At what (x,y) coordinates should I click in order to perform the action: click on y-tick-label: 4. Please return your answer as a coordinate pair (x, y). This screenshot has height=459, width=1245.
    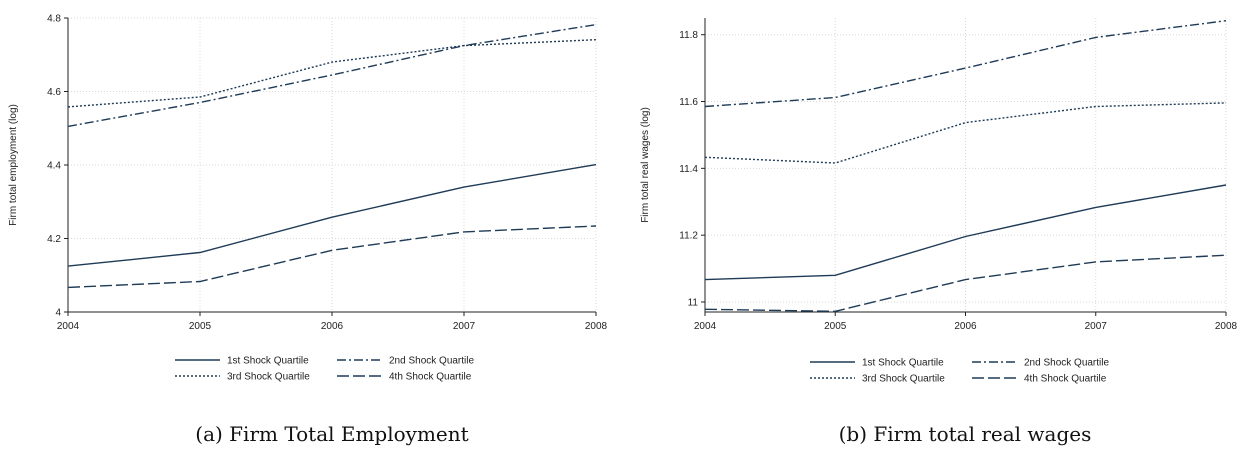
    Looking at the image, I should click on (58, 313).